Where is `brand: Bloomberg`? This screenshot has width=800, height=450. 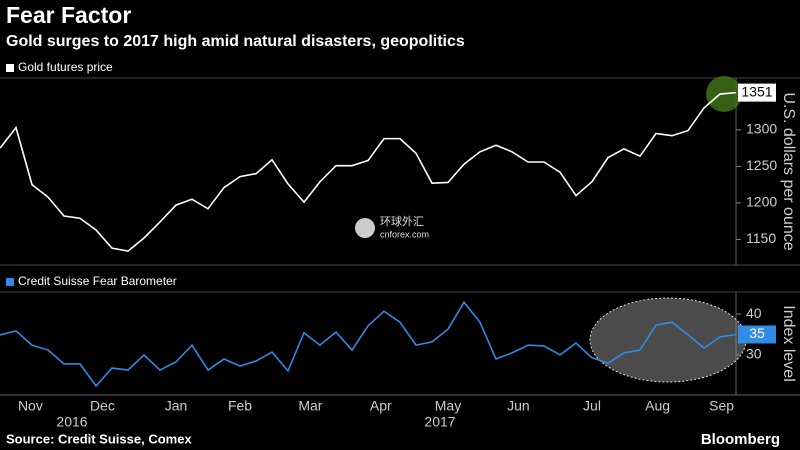 brand: Bloomberg is located at coordinates (740, 439).